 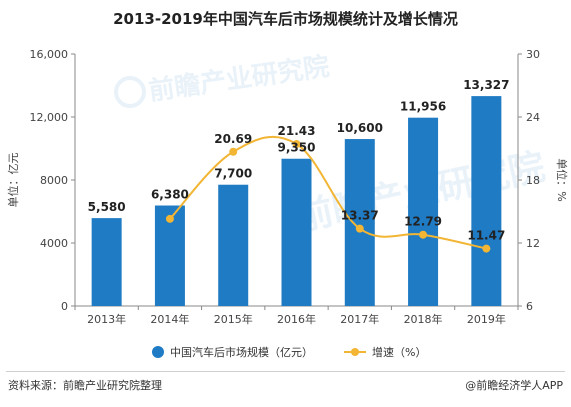 What do you see at coordinates (296, 319) in the screenshot?
I see `x-tick-label: 2016年` at bounding box center [296, 319].